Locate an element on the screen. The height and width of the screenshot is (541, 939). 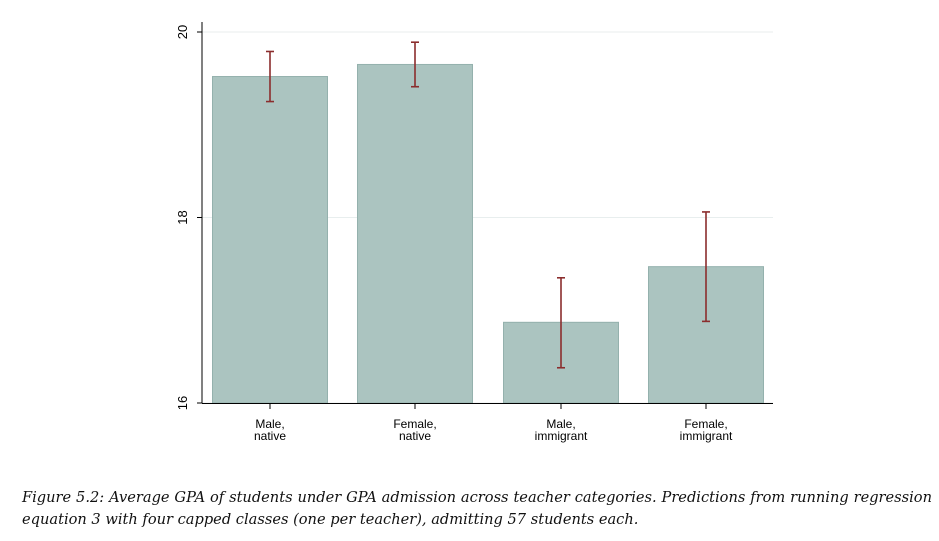
y-tick-labels: 16 18 20 is located at coordinates (182, 217).